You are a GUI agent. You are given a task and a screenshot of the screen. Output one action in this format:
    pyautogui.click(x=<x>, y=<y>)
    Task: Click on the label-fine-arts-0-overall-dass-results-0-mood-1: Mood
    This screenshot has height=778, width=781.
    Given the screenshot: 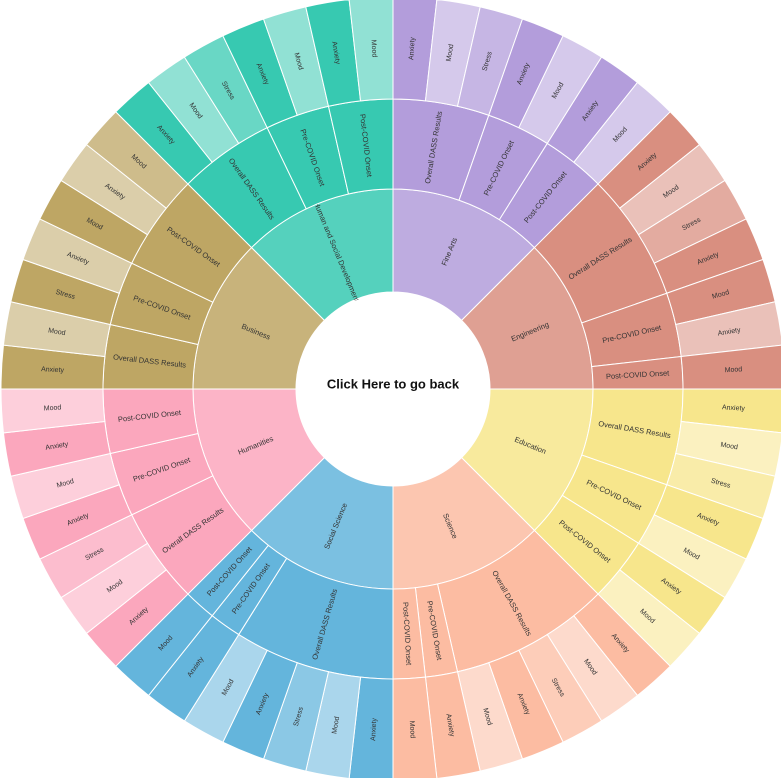 What is the action you would take?
    pyautogui.click(x=451, y=53)
    